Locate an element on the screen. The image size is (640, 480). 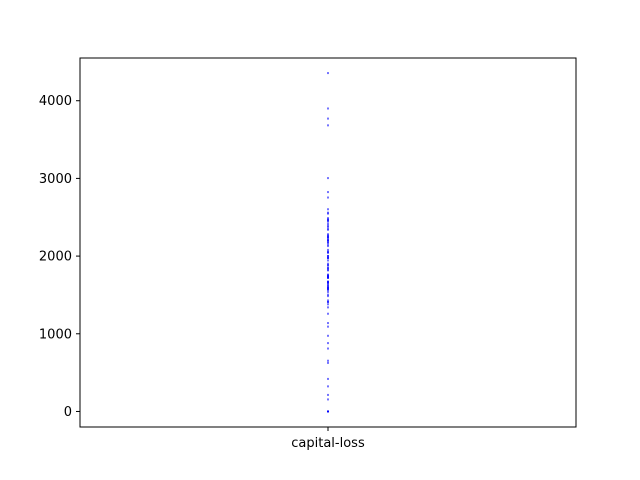
y-tick-label: 0 is located at coordinates (68, 412).